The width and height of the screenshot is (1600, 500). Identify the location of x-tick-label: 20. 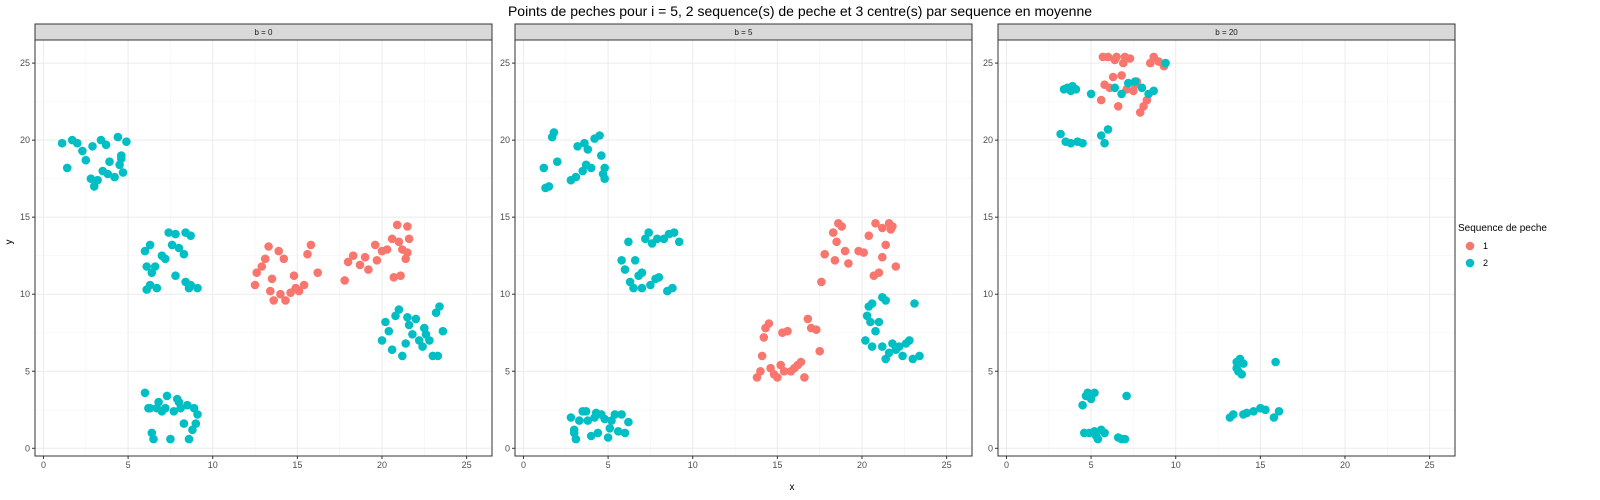
(1345, 465).